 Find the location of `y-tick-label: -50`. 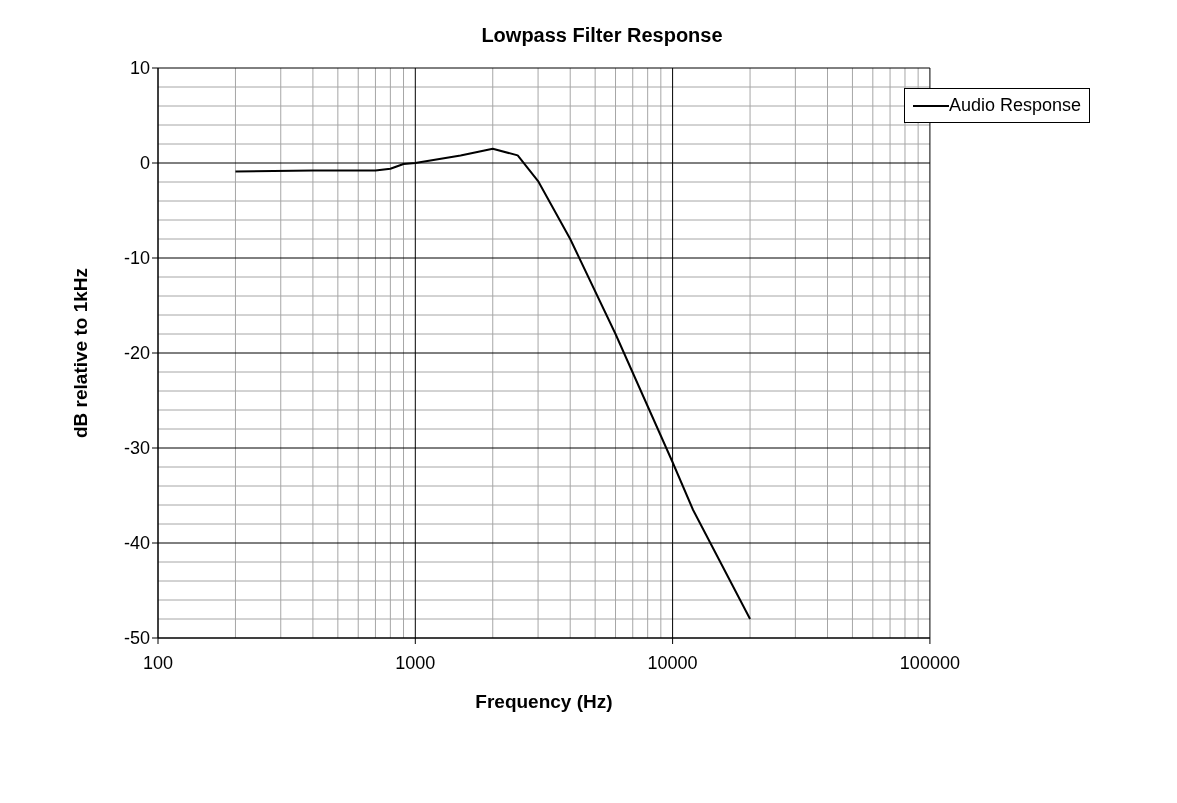

y-tick-label: -50 is located at coordinates (136, 638).